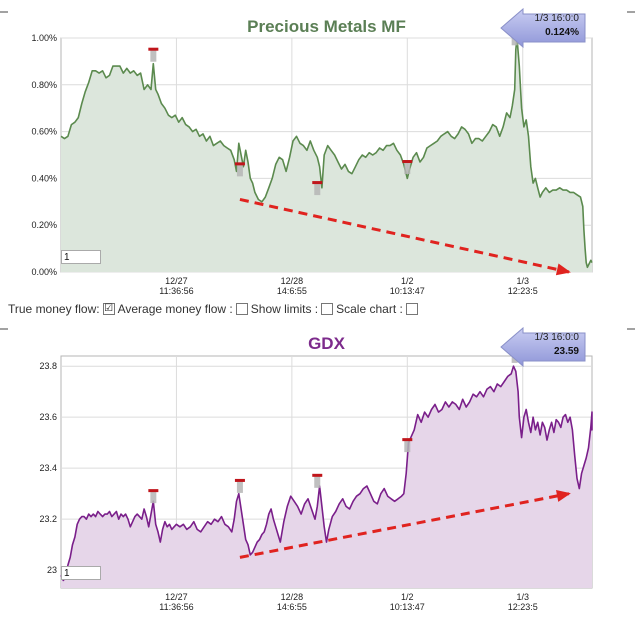 This screenshot has height=624, width=635. What do you see at coordinates (44, 225) in the screenshot?
I see `y-tick-label: 0.20%` at bounding box center [44, 225].